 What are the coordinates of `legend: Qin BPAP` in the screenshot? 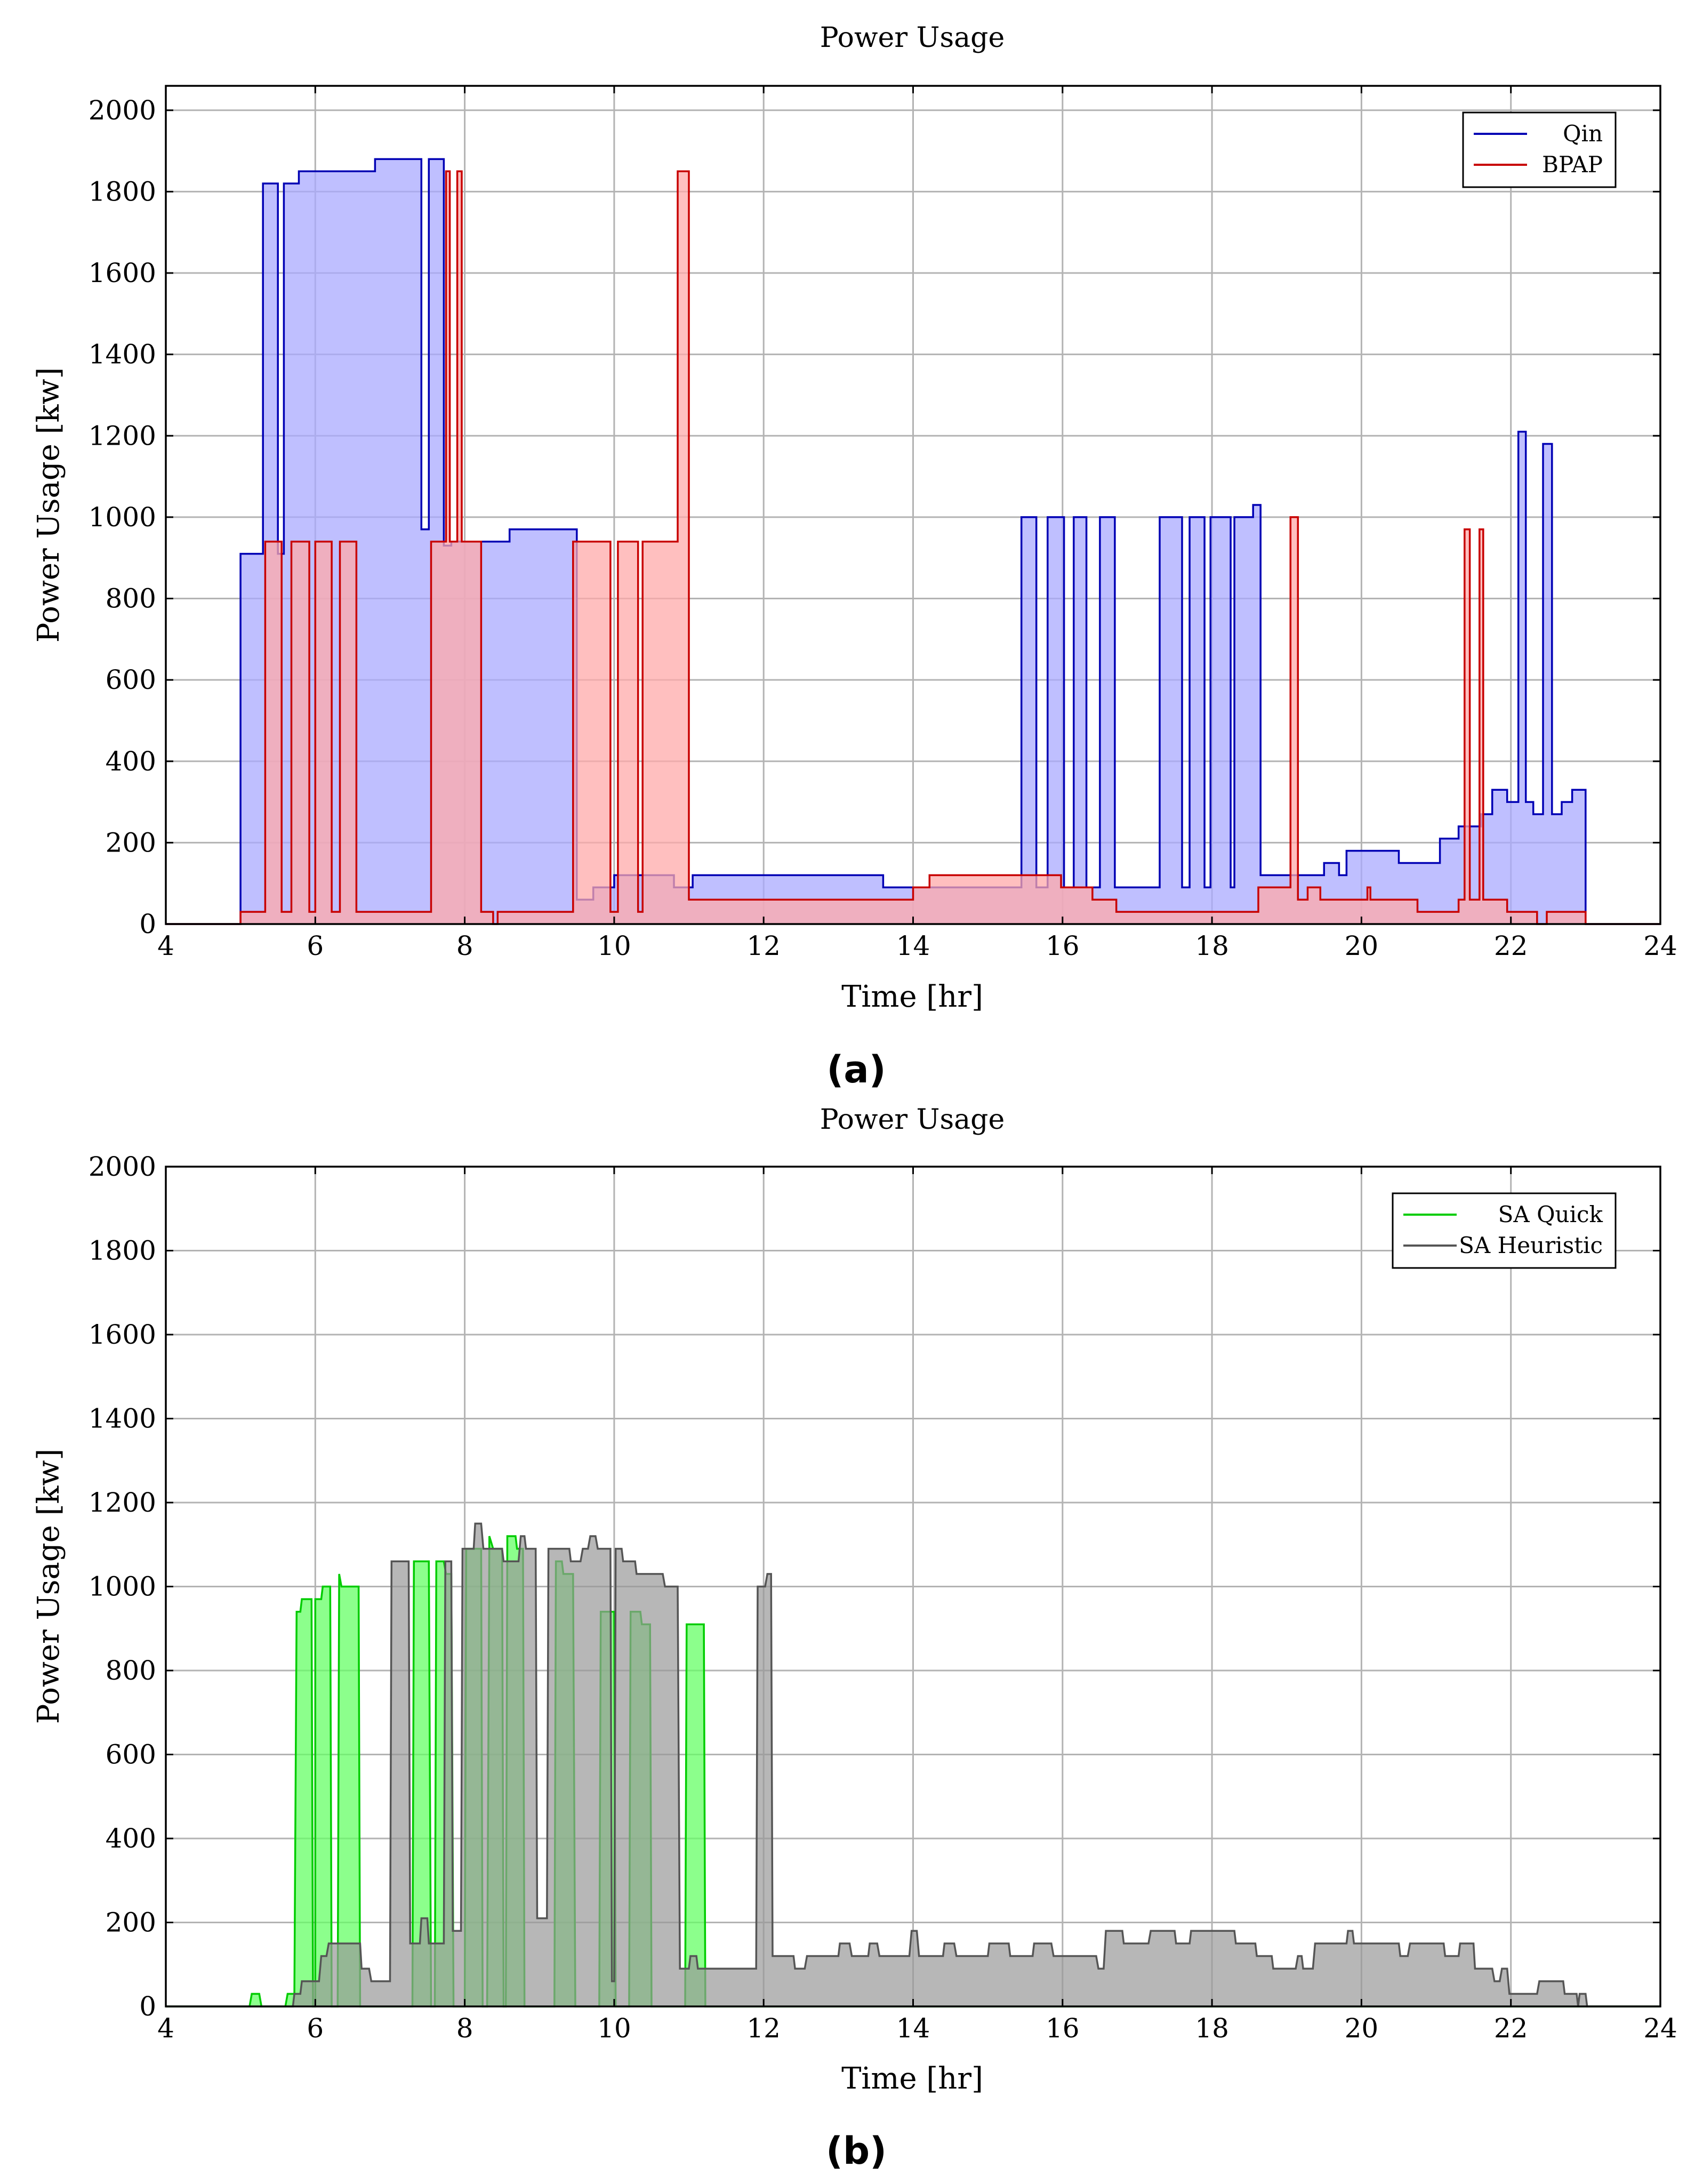 It's located at (1540, 150).